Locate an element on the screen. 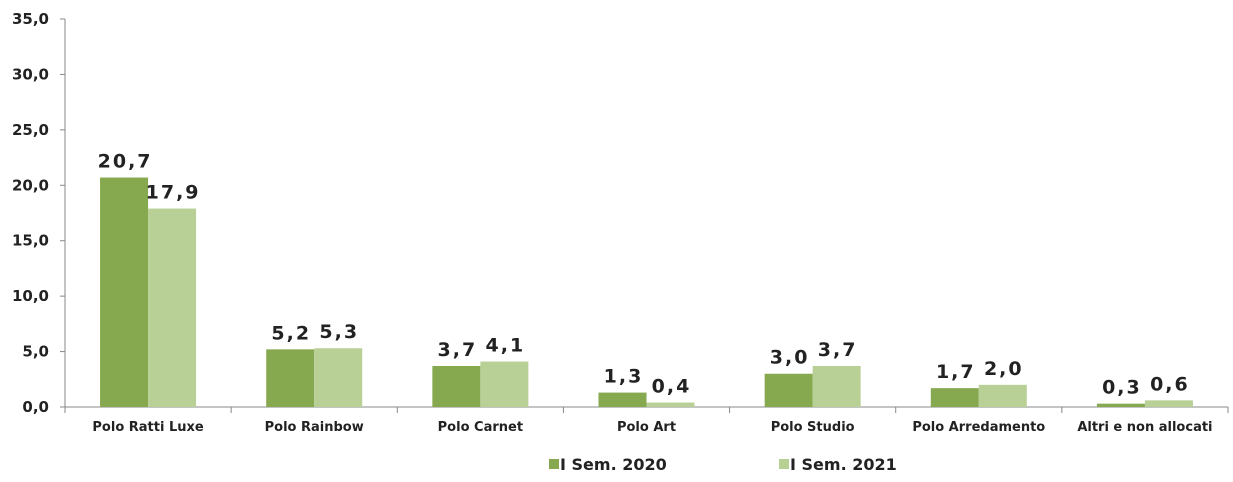 Image resolution: width=1233 pixels, height=482 pixels. y-tick-label: 0,0 is located at coordinates (35, 407).